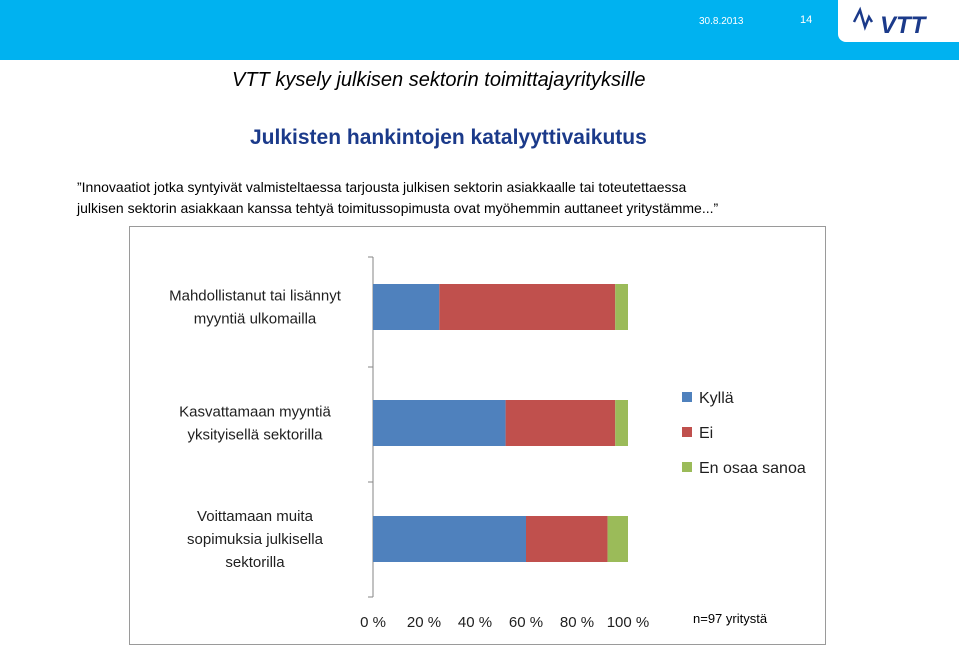  I want to click on category-label: myyntiä ulkomailla, so click(255, 319).